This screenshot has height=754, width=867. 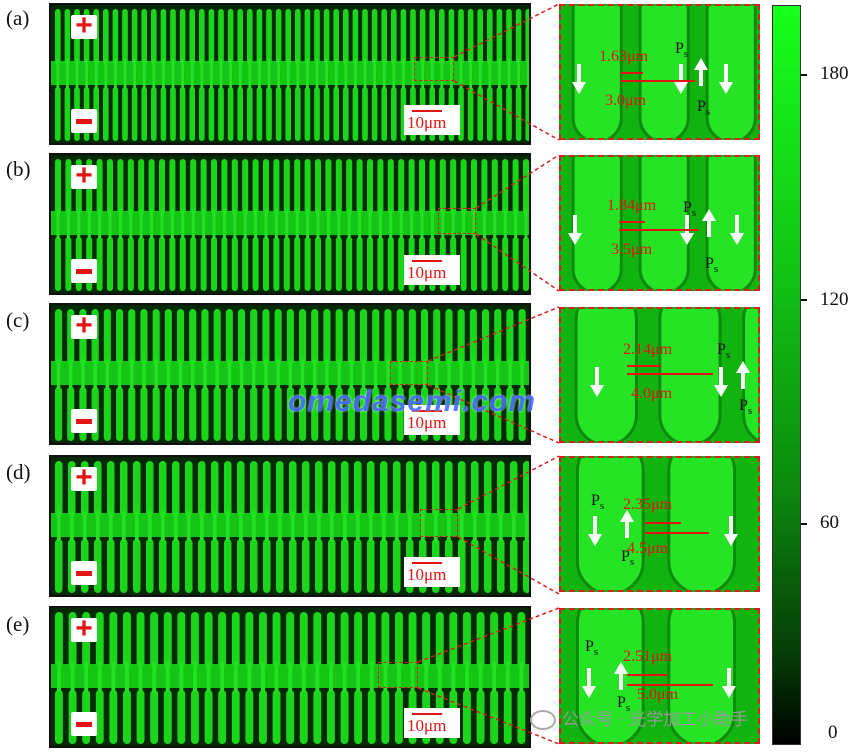 I want to click on domain-image-e: + 10μm, so click(x=290, y=677).